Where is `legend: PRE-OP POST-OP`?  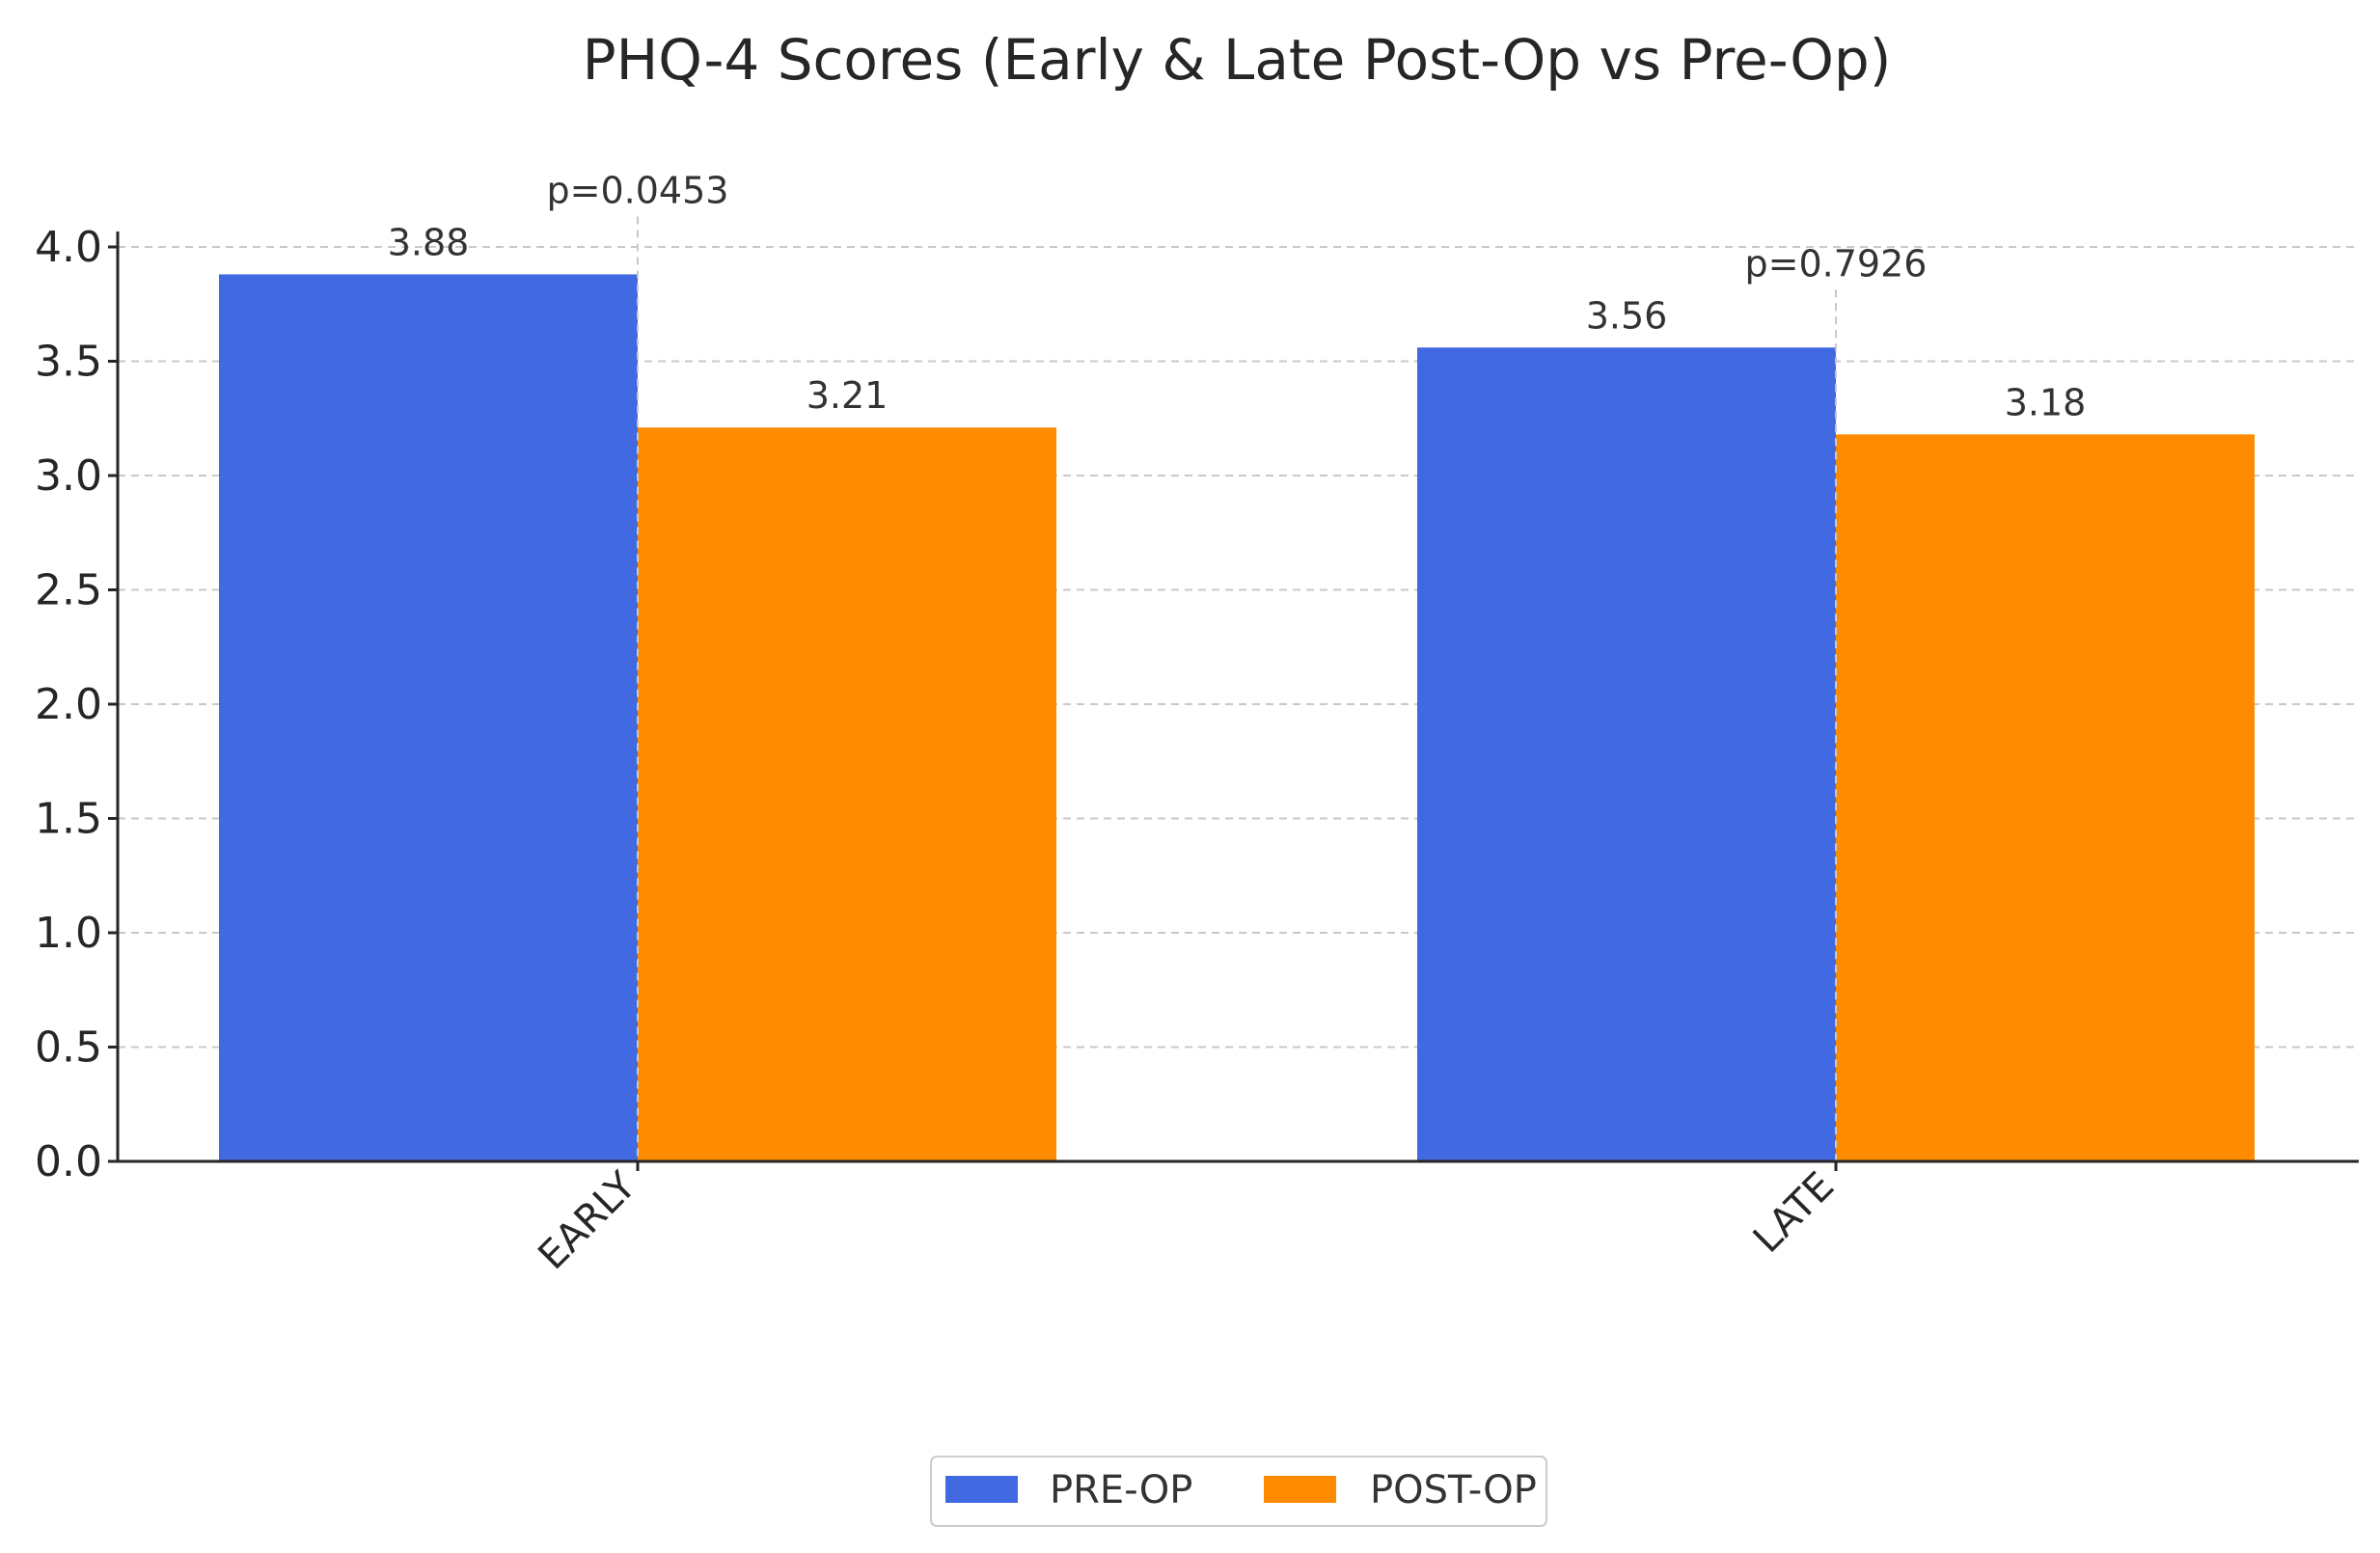 legend: PRE-OP POST-OP is located at coordinates (1238, 1491).